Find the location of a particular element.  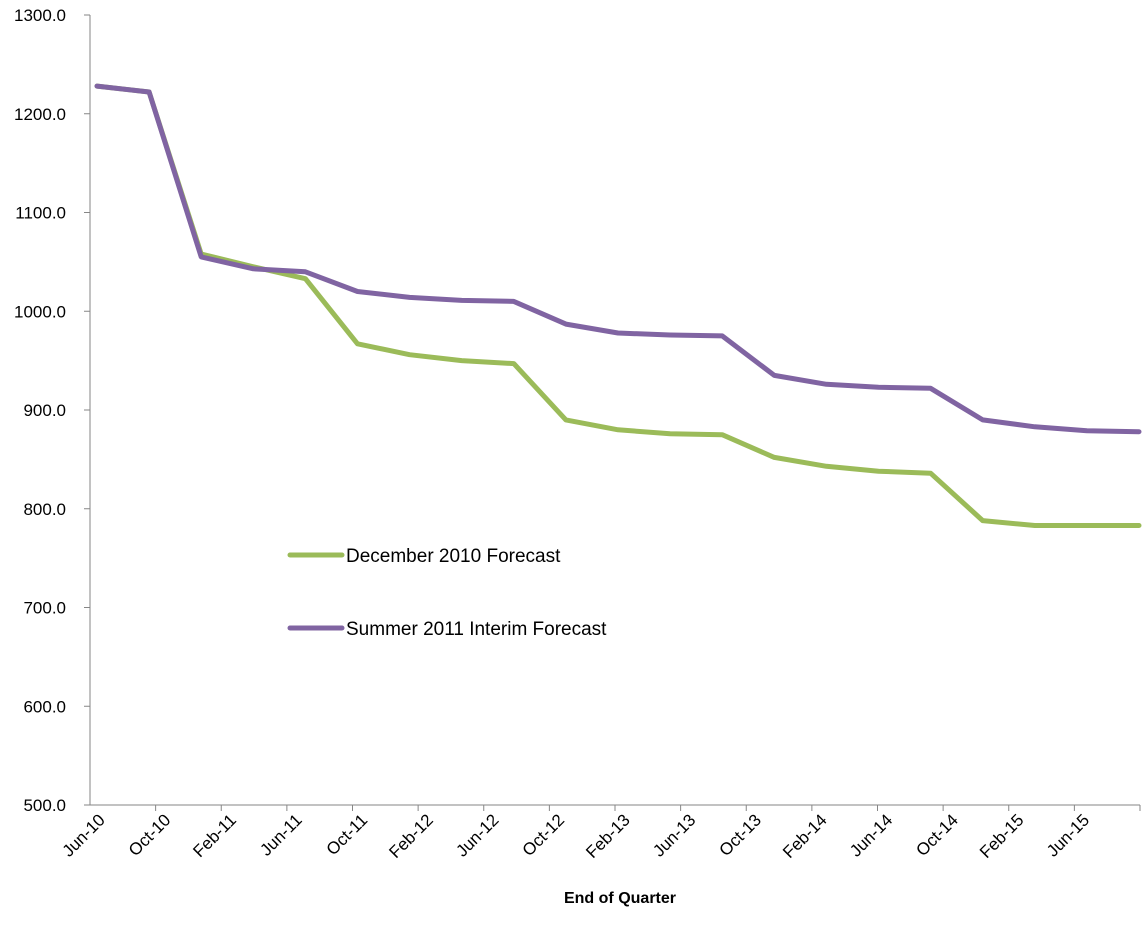

x-tick-label: Jun-15 is located at coordinates (1068, 835).